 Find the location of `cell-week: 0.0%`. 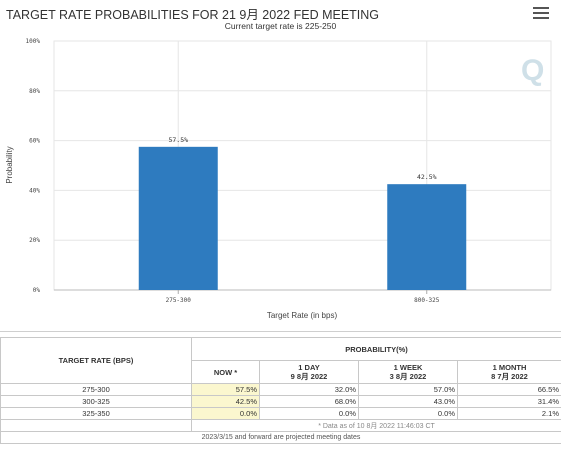

cell-week: 0.0% is located at coordinates (408, 413).